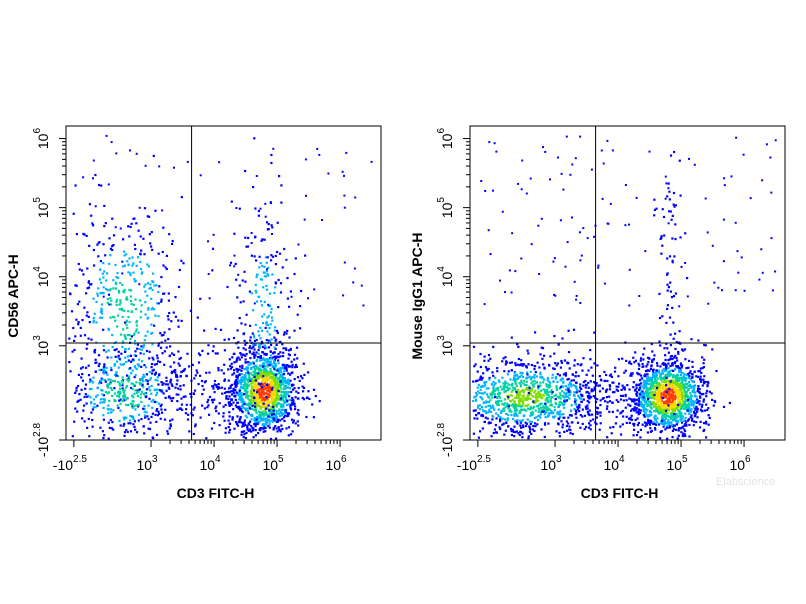 This screenshot has width=806, height=604. Describe the element at coordinates (41, 346) in the screenshot. I see `y-tick-label: 103` at that location.